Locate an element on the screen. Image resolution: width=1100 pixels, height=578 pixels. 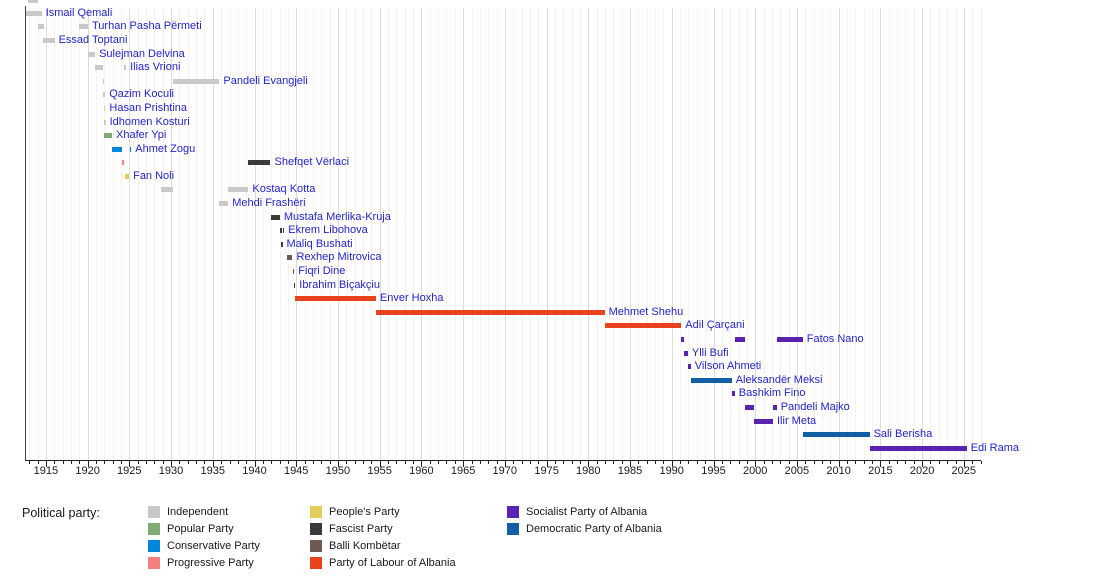
person-label: Edi Rama is located at coordinates (994, 447).